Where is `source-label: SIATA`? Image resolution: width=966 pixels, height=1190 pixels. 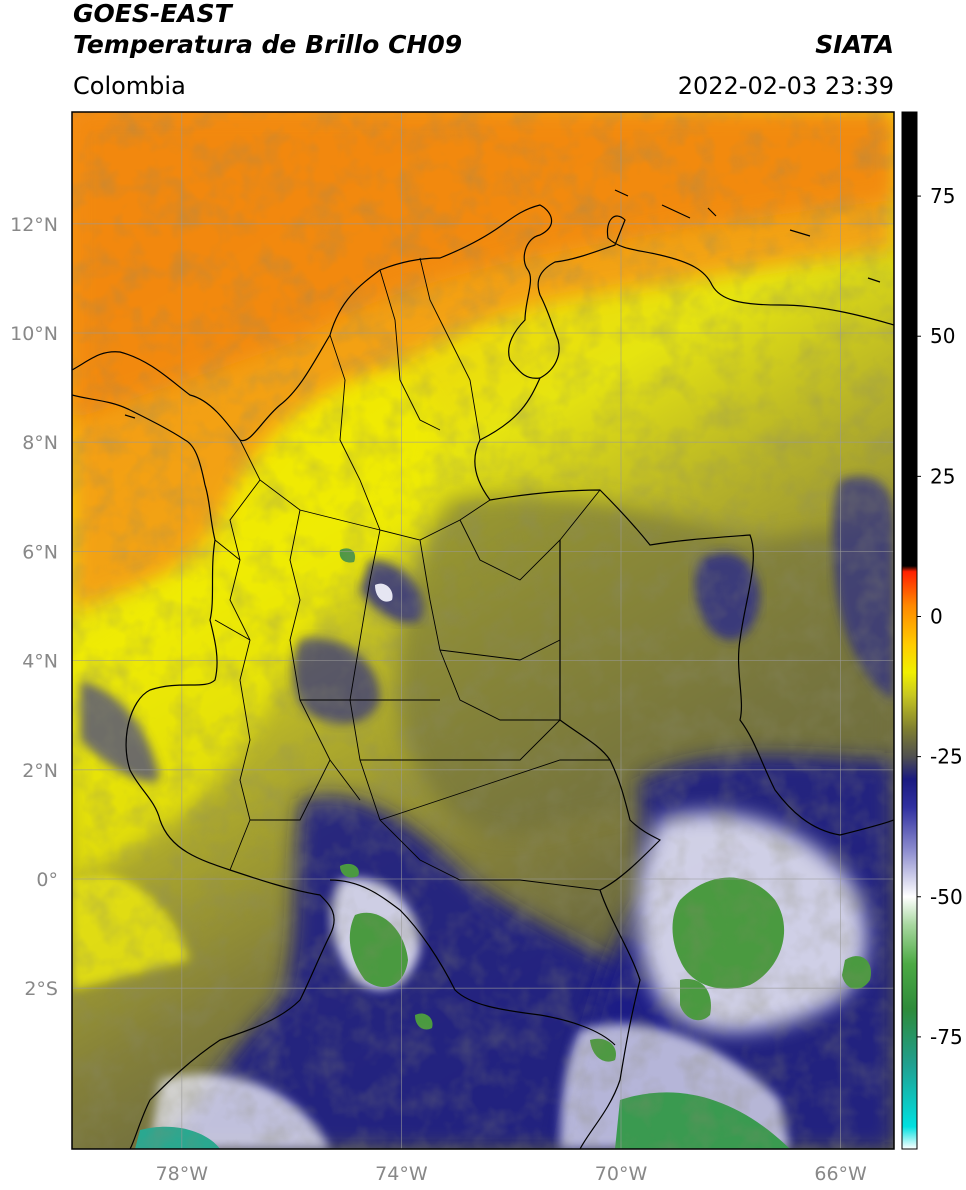 source-label: SIATA is located at coordinates (854, 44).